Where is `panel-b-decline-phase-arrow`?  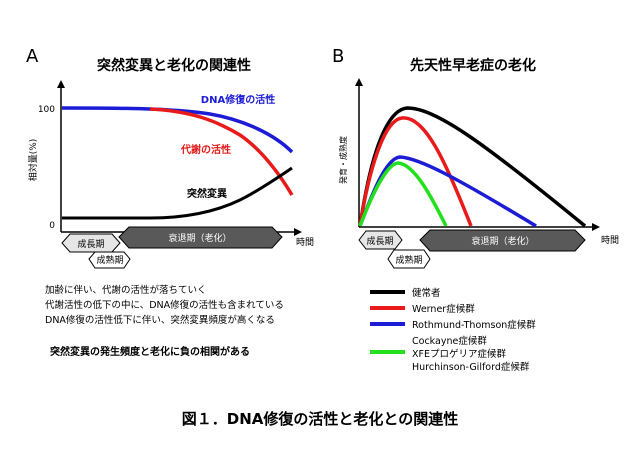 panel-b-decline-phase-arrow is located at coordinates (502, 240).